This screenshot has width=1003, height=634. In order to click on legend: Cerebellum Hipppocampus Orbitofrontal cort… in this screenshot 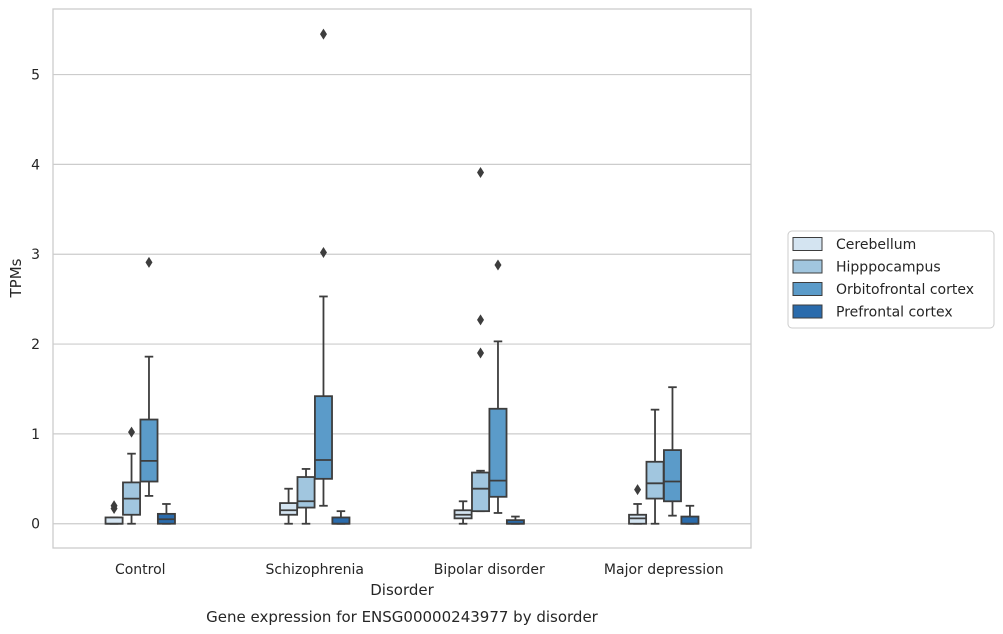, I will do `click(891, 279)`.